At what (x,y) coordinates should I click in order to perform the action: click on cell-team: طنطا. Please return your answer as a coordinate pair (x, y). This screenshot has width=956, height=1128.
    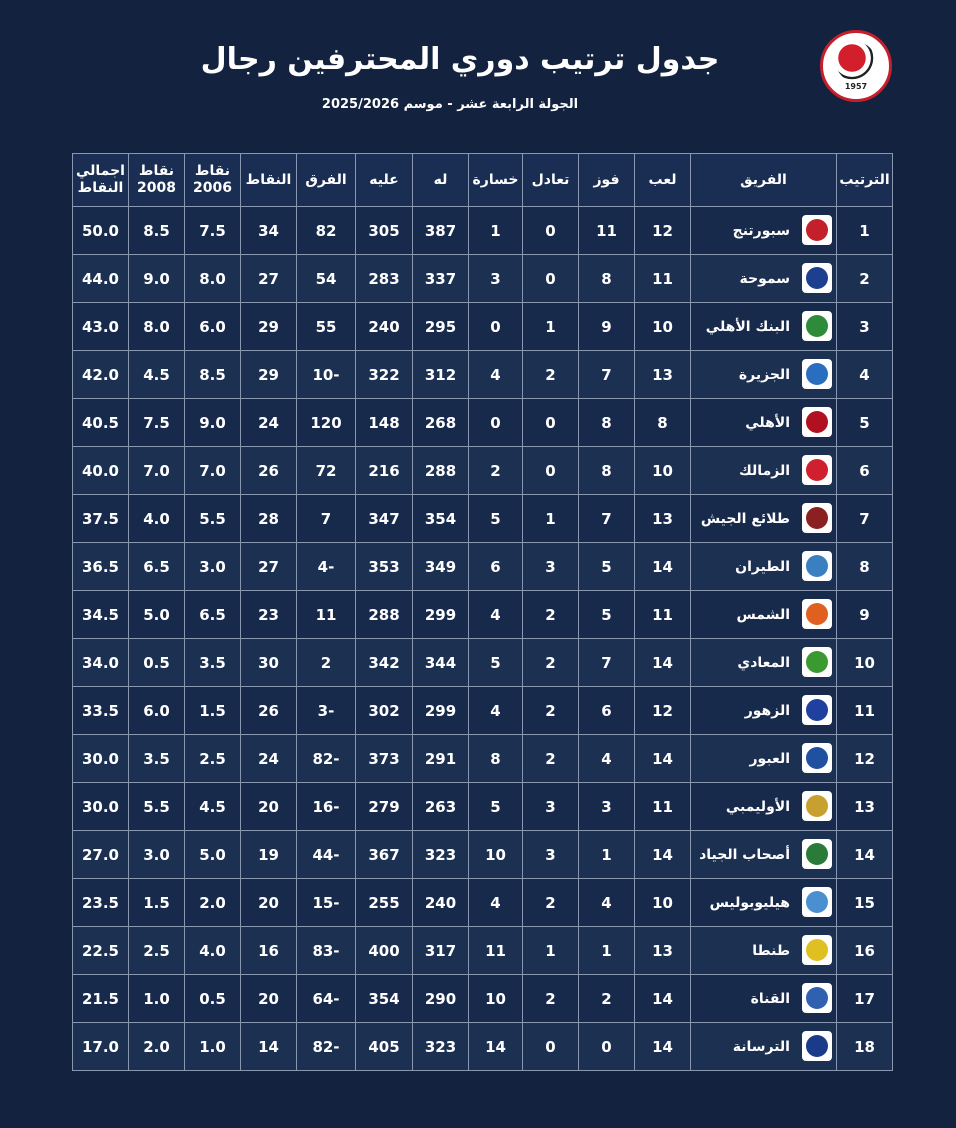
    Looking at the image, I should click on (763, 950).